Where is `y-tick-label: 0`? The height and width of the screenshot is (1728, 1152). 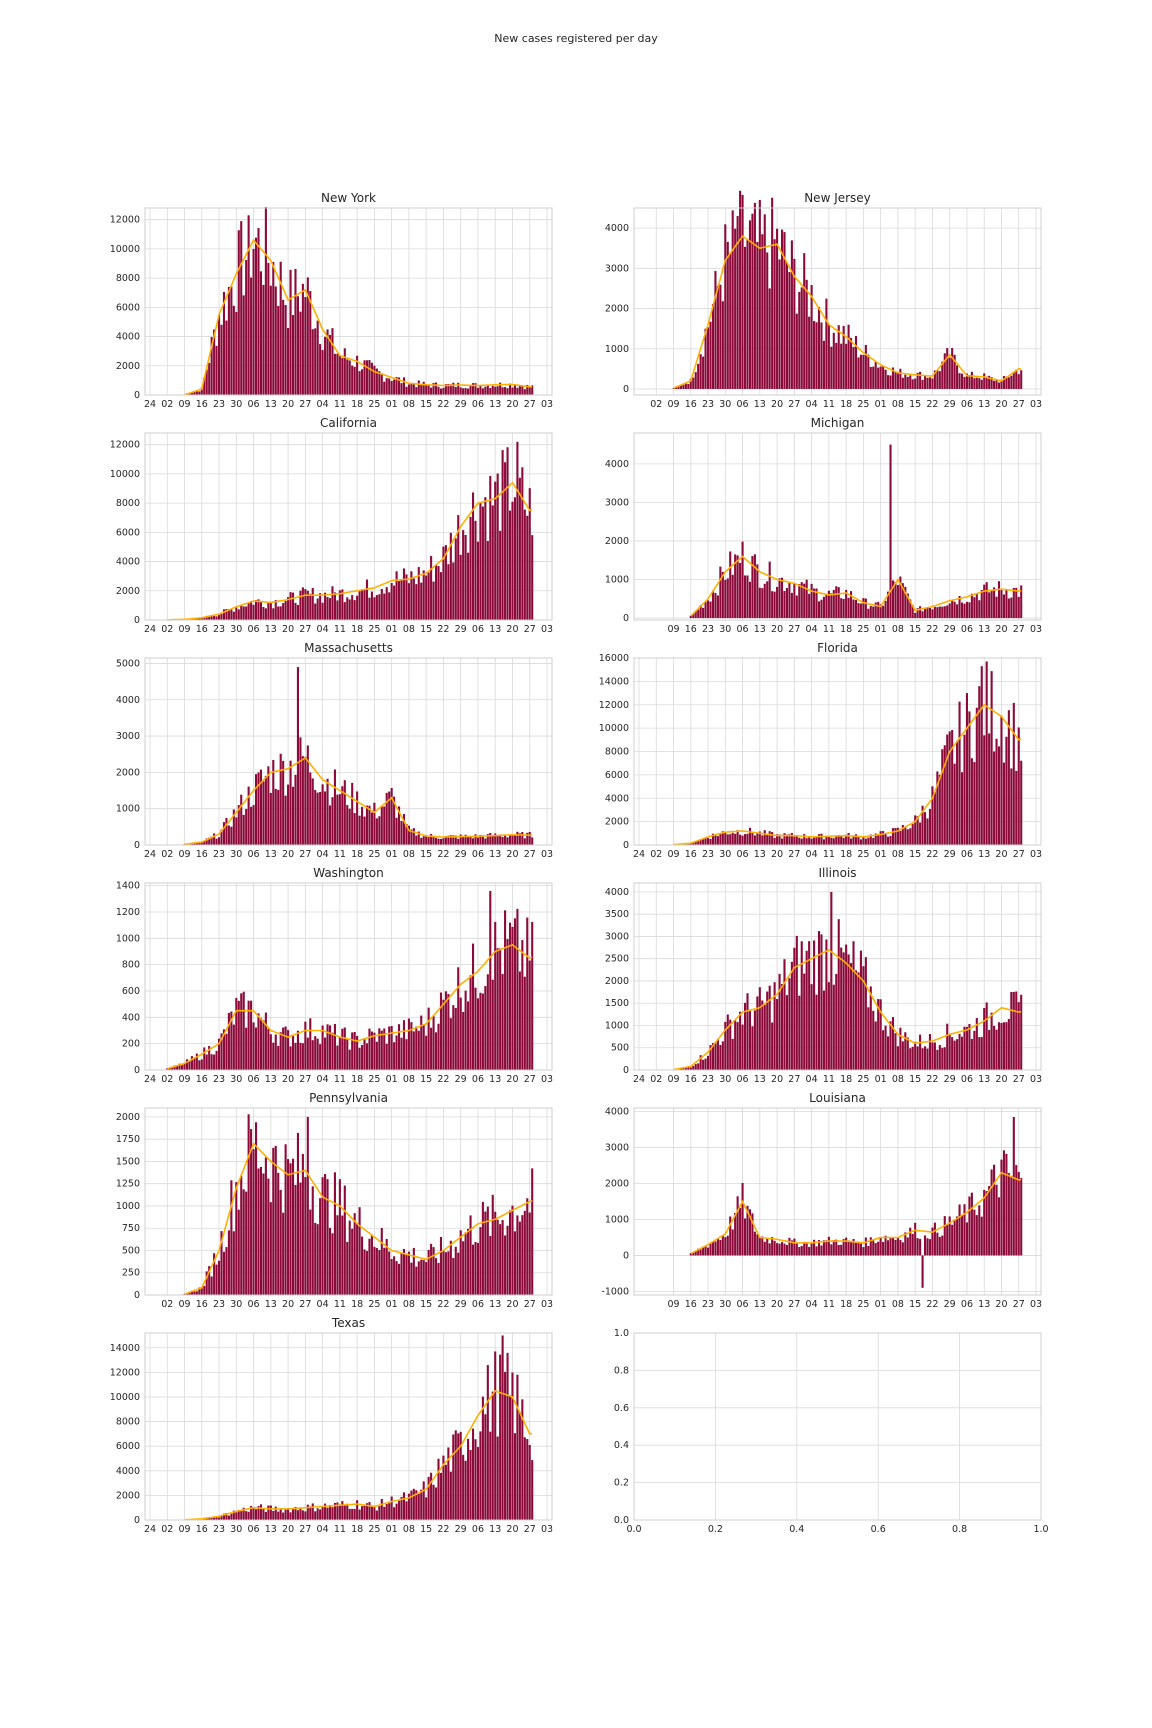 y-tick-label: 0 is located at coordinates (137, 620).